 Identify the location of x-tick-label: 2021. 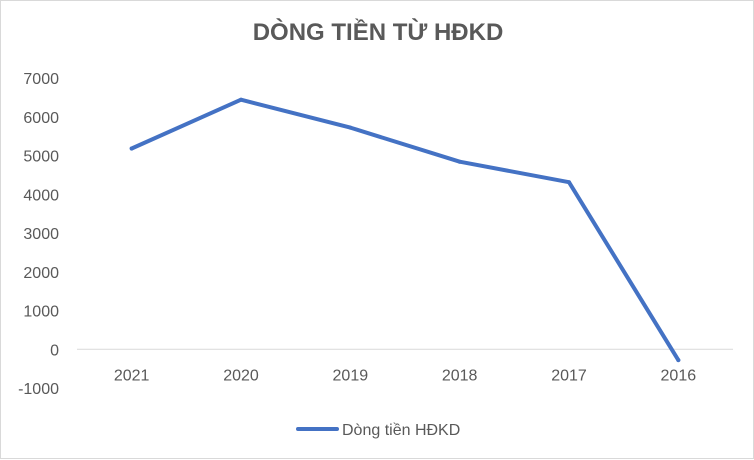
(132, 375).